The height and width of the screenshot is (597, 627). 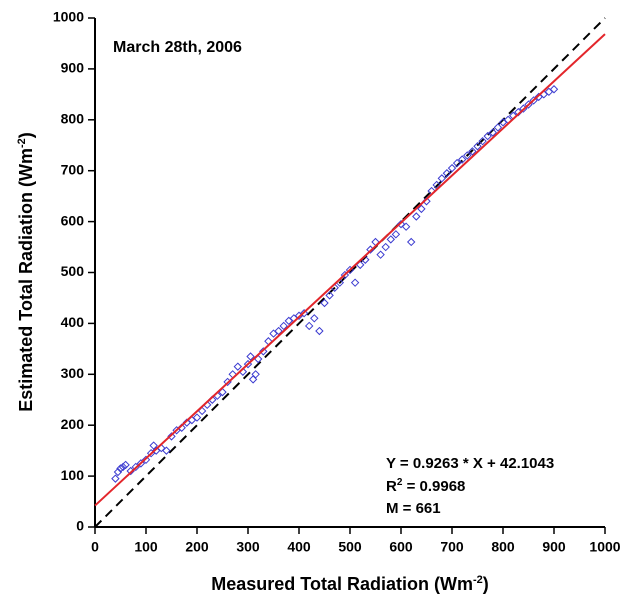 What do you see at coordinates (401, 547) in the screenshot?
I see `x-tick-label: 600` at bounding box center [401, 547].